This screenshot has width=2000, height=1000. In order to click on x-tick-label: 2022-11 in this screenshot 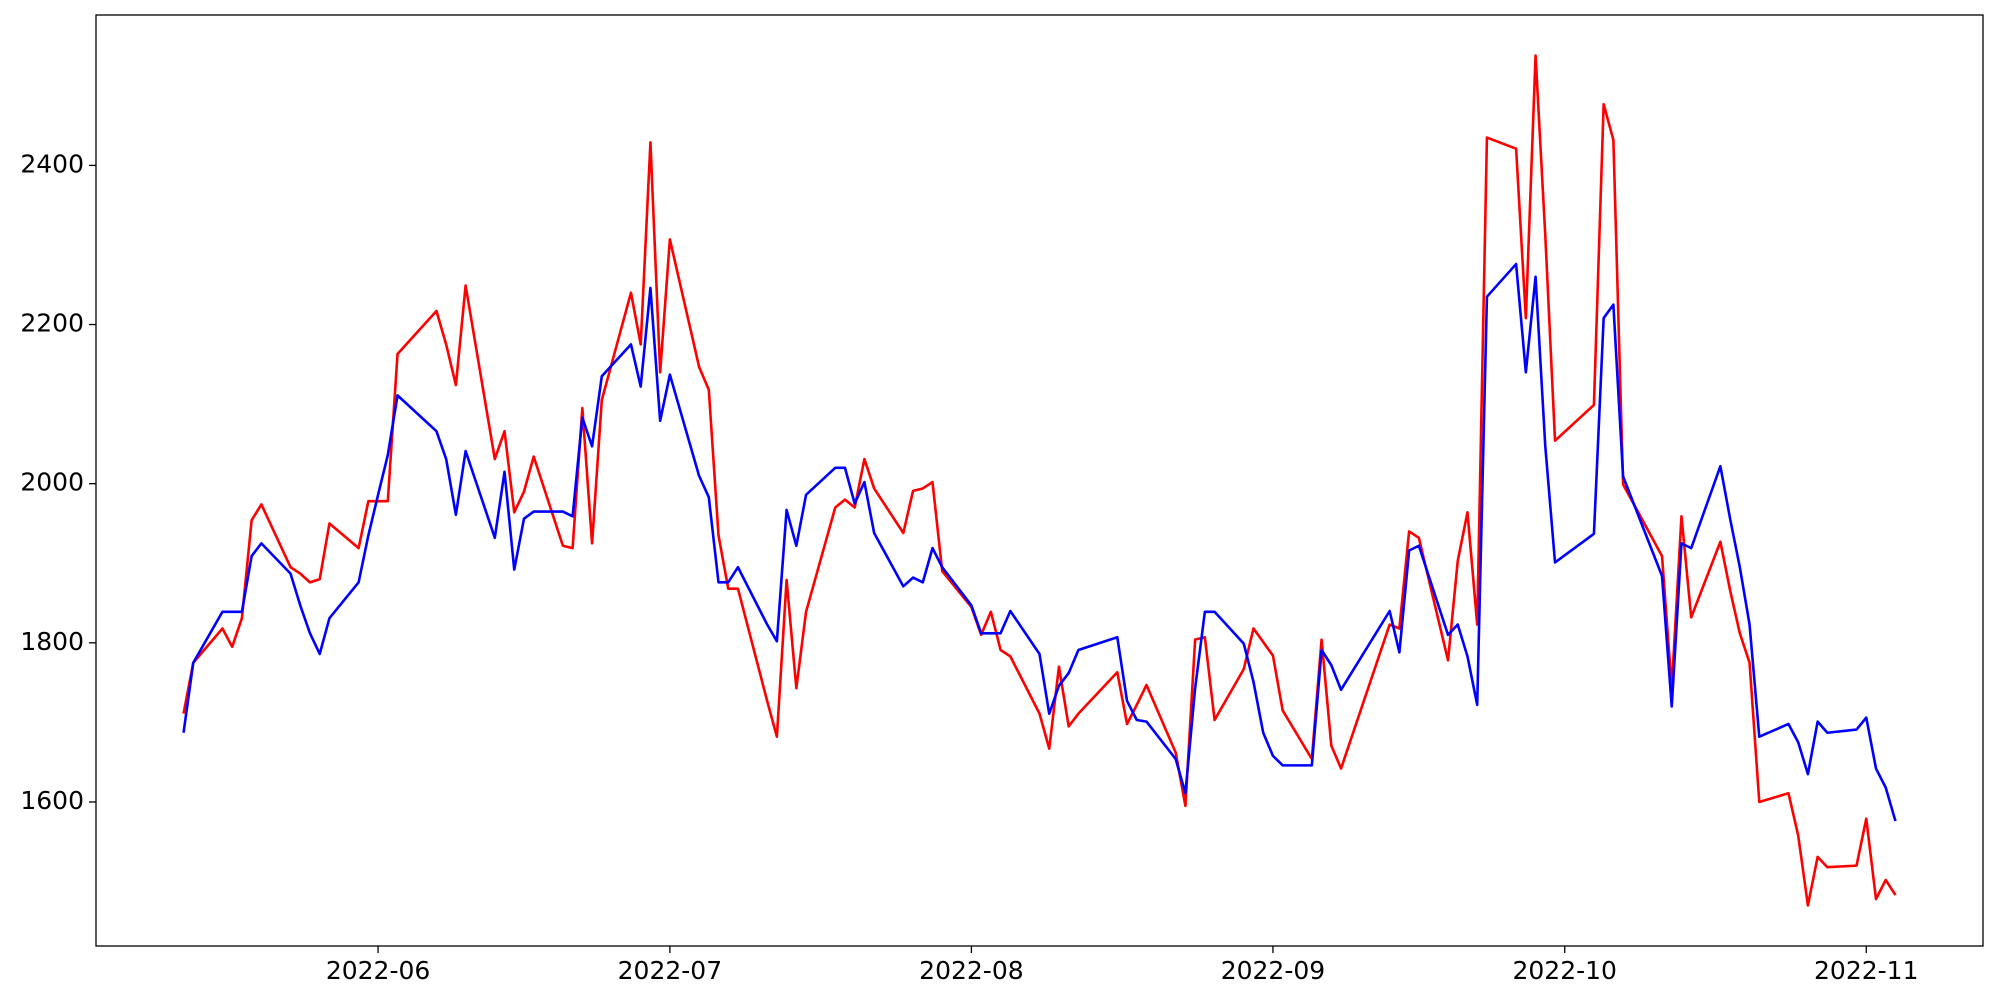, I will do `click(1866, 970)`.